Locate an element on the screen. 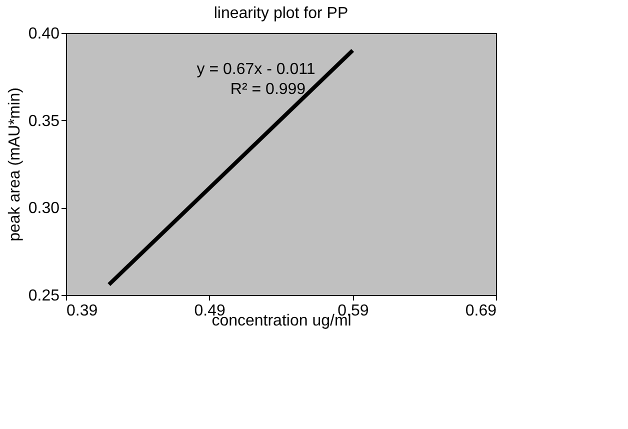  y-axis-title: peak area (mAU*min) is located at coordinates (15, 165).